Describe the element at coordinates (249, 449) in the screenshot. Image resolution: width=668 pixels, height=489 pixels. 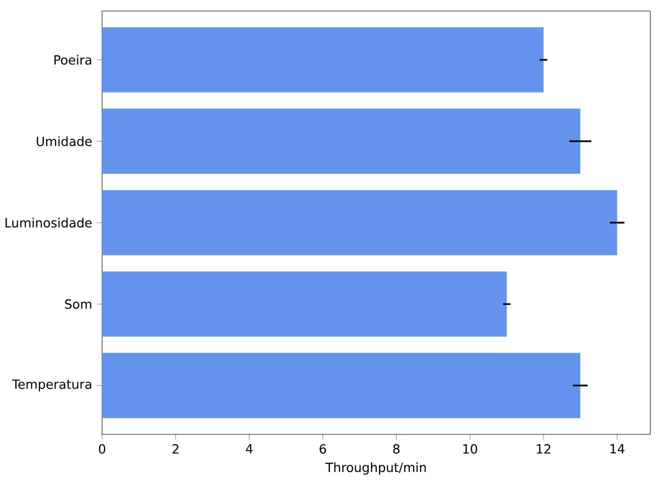
I see `x-tick-label: 4` at that location.